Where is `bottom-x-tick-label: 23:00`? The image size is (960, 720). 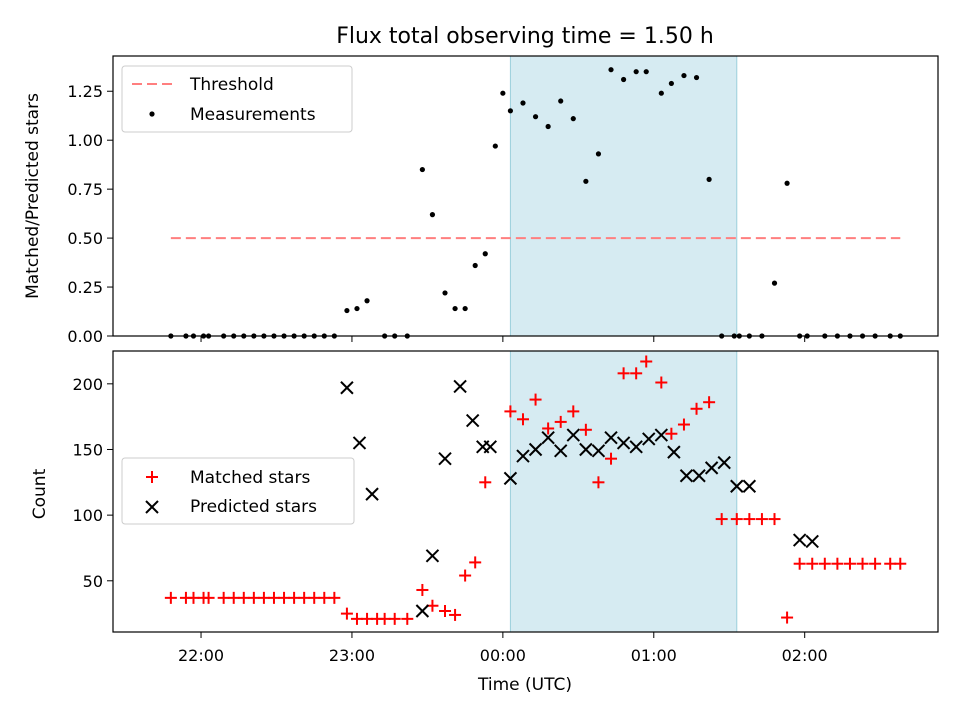
bottom-x-tick-label: 23:00 is located at coordinates (352, 655).